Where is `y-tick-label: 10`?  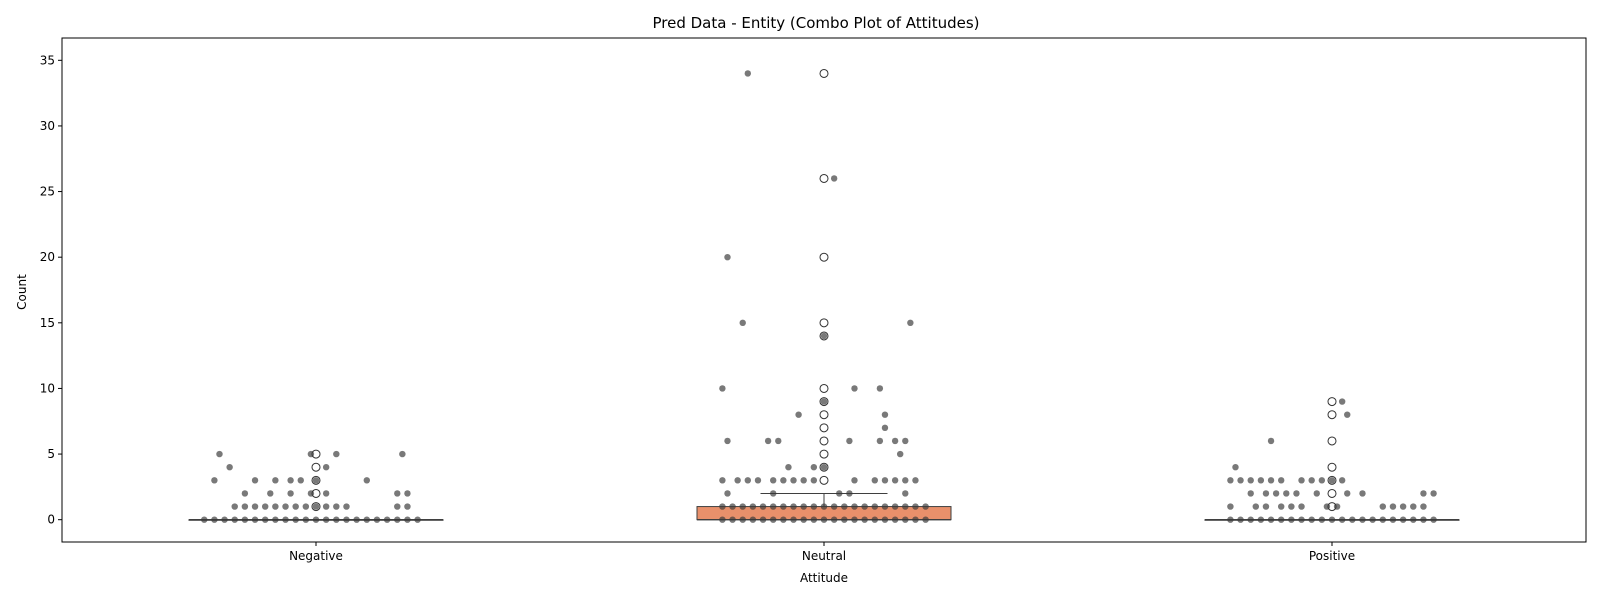 y-tick-label: 10 is located at coordinates (47, 388).